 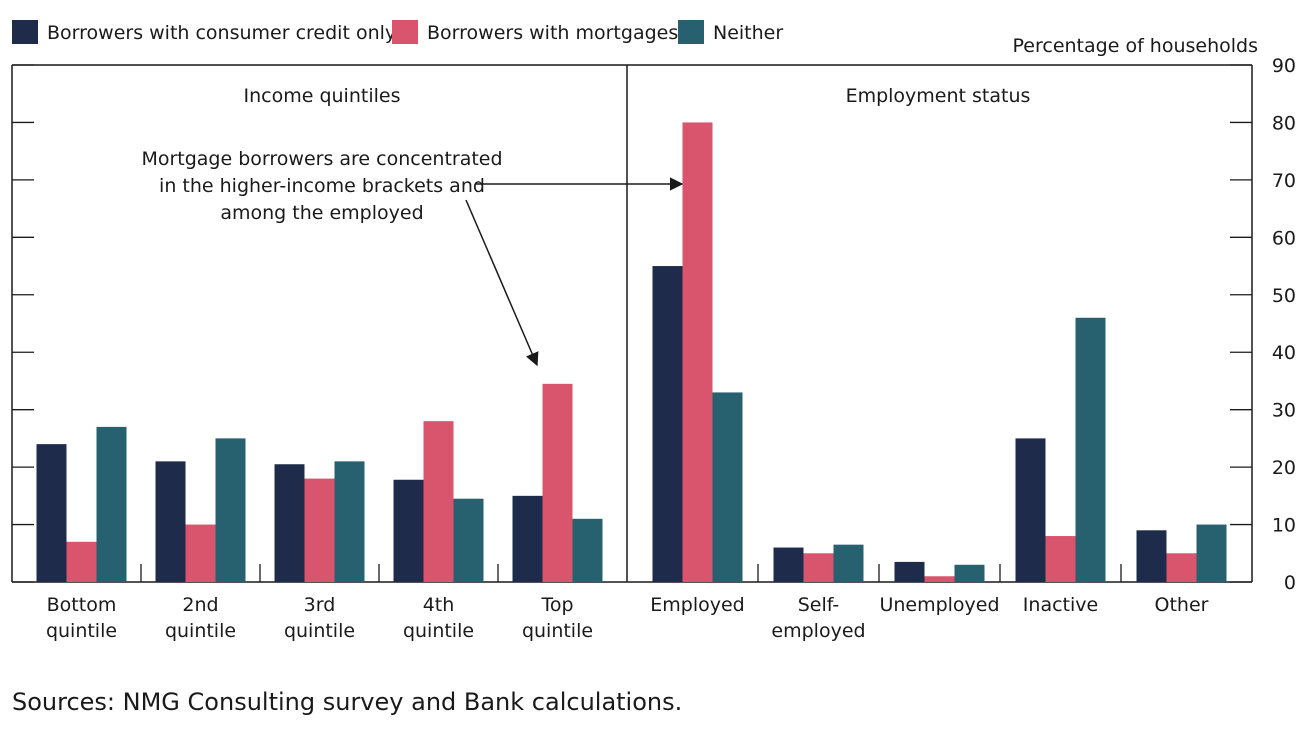 What do you see at coordinates (1284, 526) in the screenshot?
I see `y-tick-label: 10` at bounding box center [1284, 526].